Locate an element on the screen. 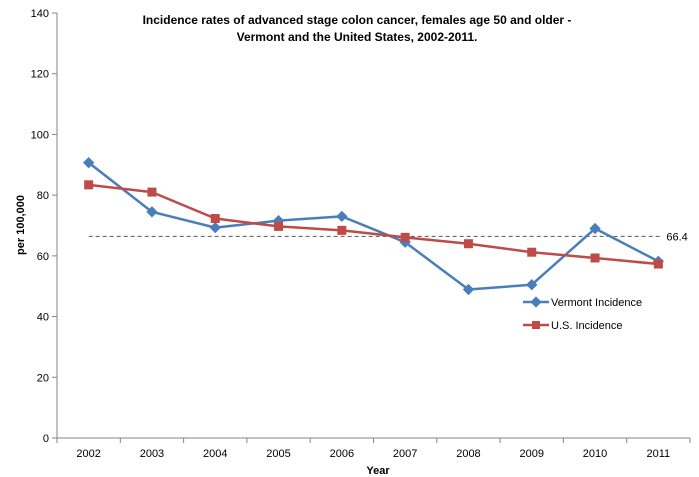 Image resolution: width=699 pixels, height=477 pixels. data-point-us-2003 is located at coordinates (152, 192).